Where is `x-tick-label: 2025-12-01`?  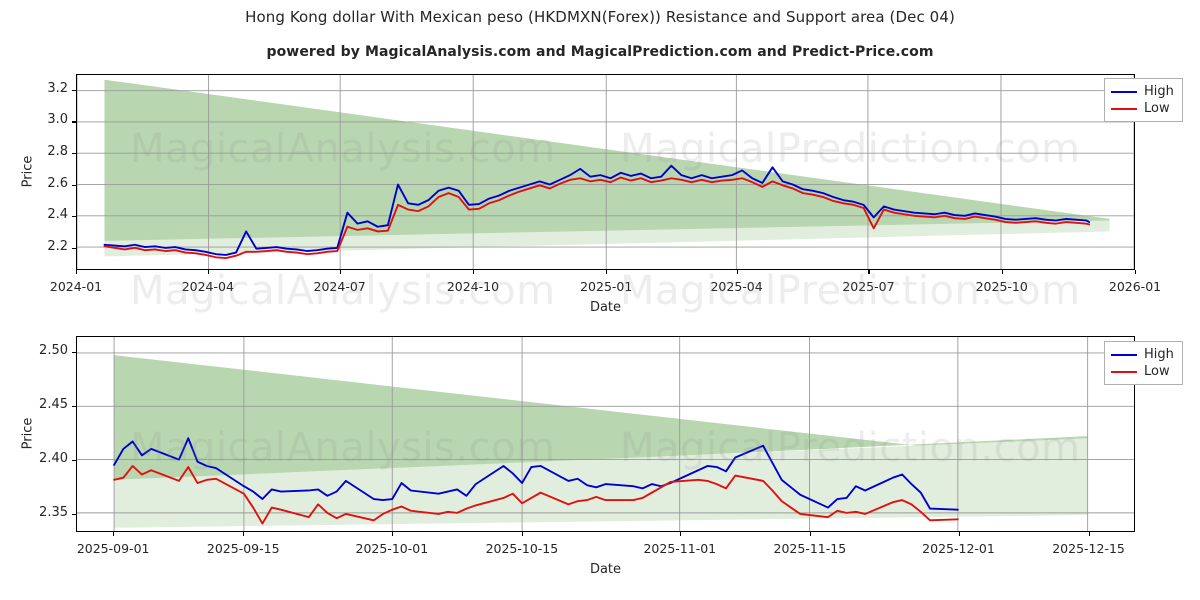
x-tick-label: 2025-12-01 is located at coordinates (958, 548).